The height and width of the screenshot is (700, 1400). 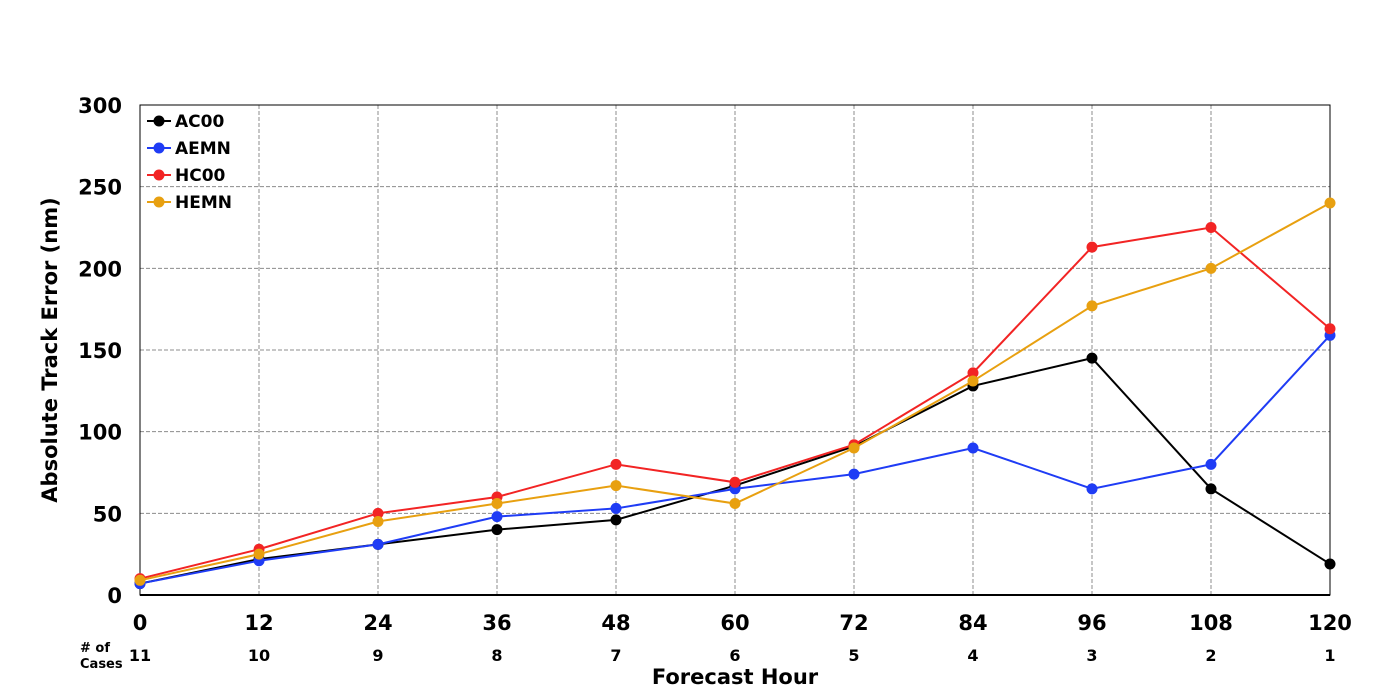 I want to click on case-count-label: 4, so click(x=972, y=655).